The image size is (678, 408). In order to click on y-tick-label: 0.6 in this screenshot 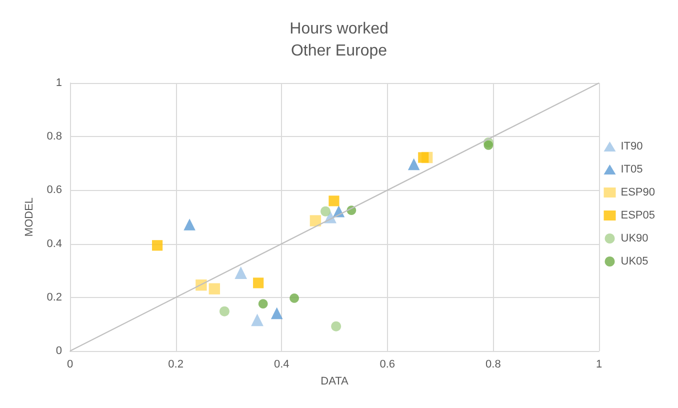, I will do `click(54, 190)`.